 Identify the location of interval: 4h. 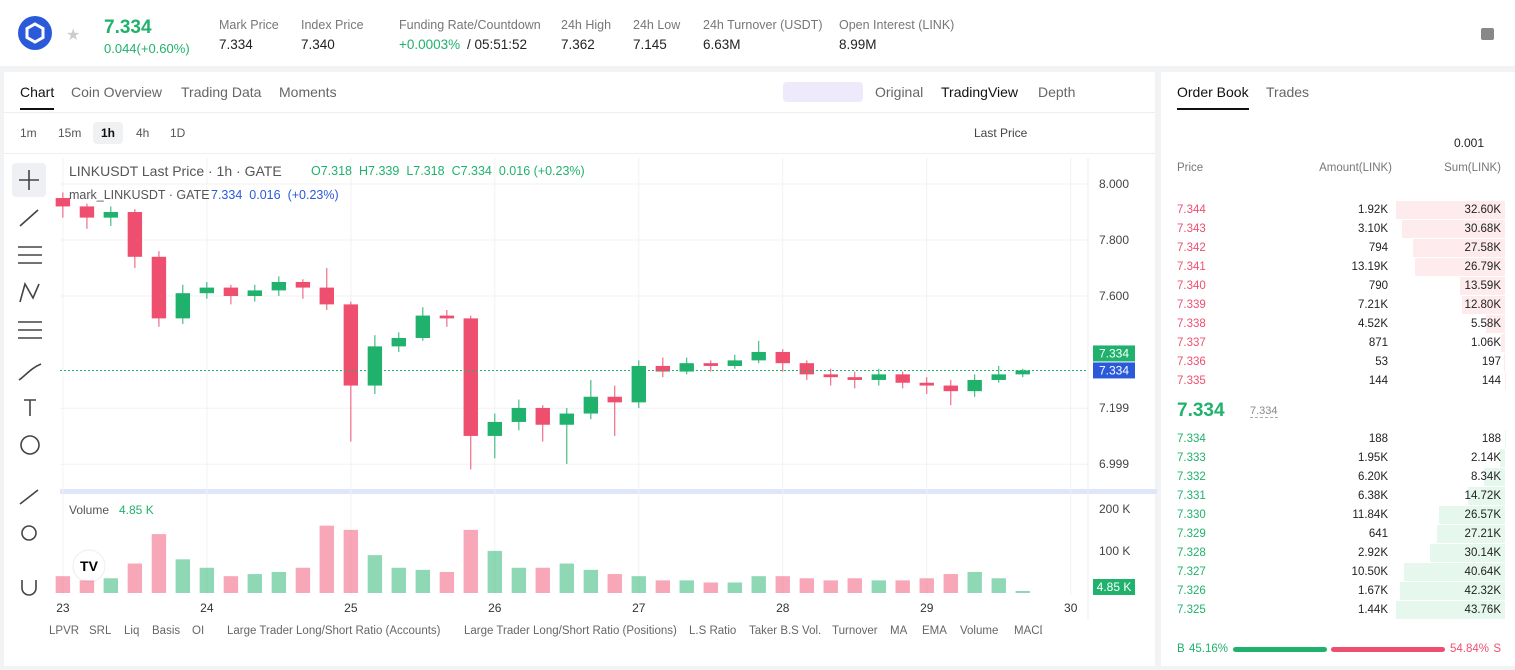
(143, 133).